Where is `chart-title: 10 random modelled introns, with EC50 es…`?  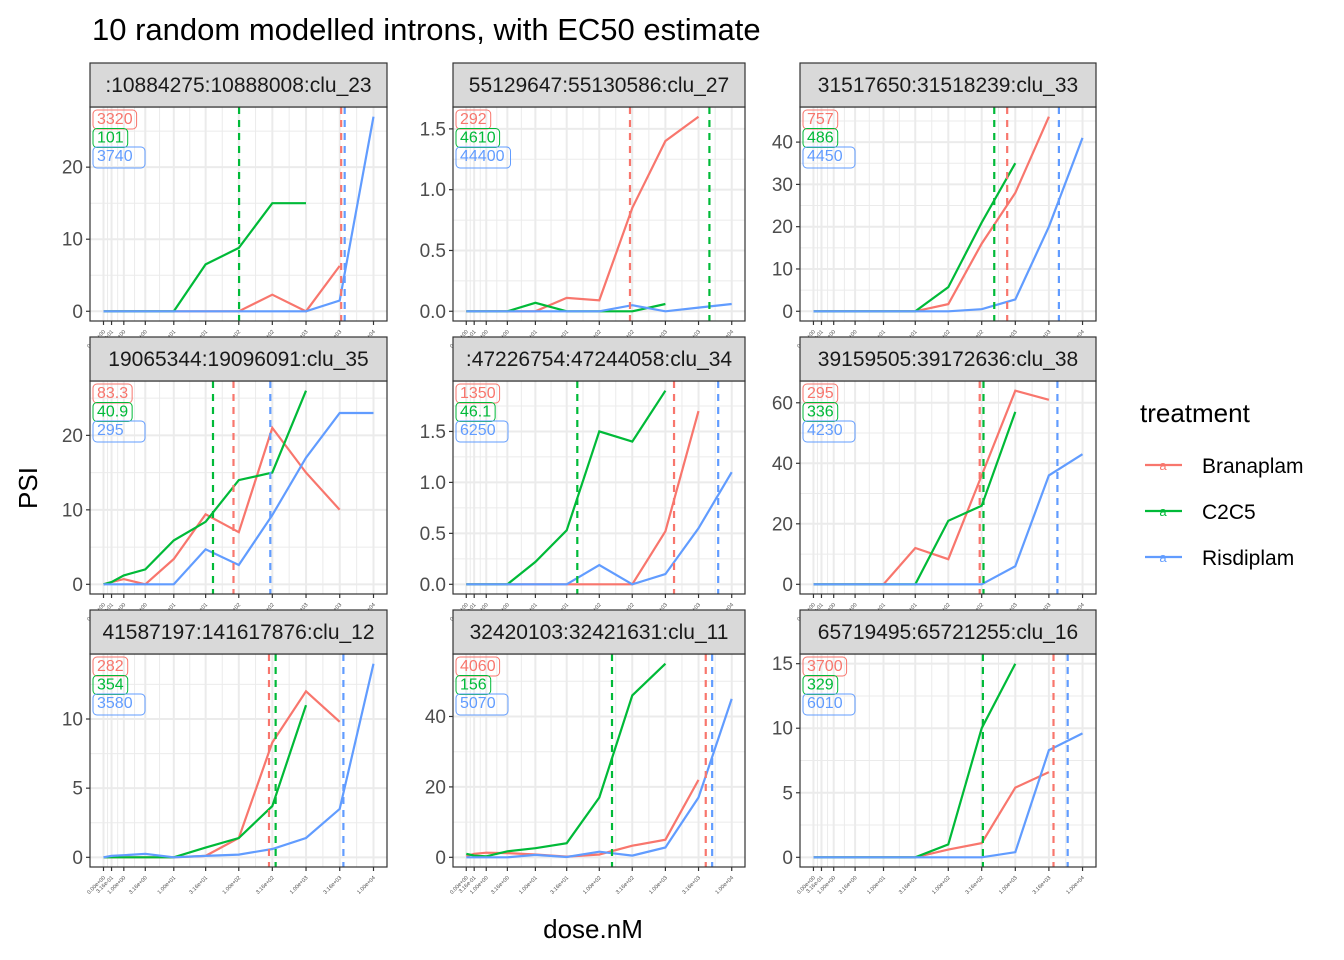
chart-title: 10 random modelled introns, with EC50 es… is located at coordinates (426, 29).